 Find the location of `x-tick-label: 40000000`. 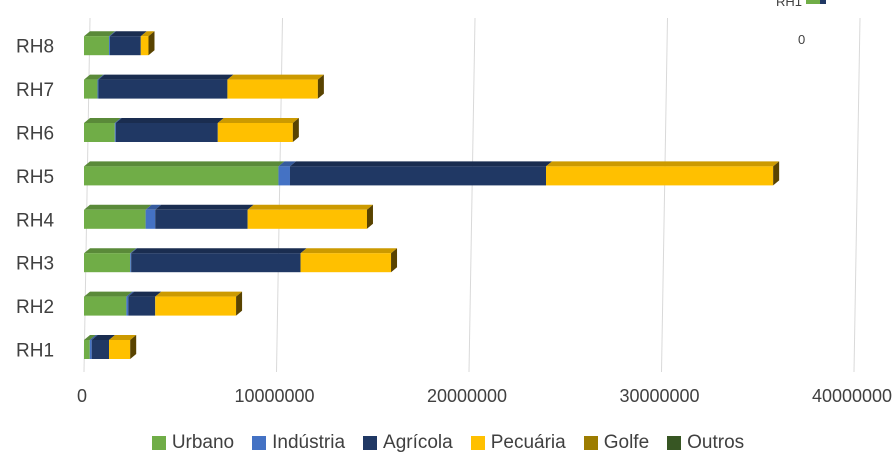

x-tick-label: 40000000 is located at coordinates (852, 396).